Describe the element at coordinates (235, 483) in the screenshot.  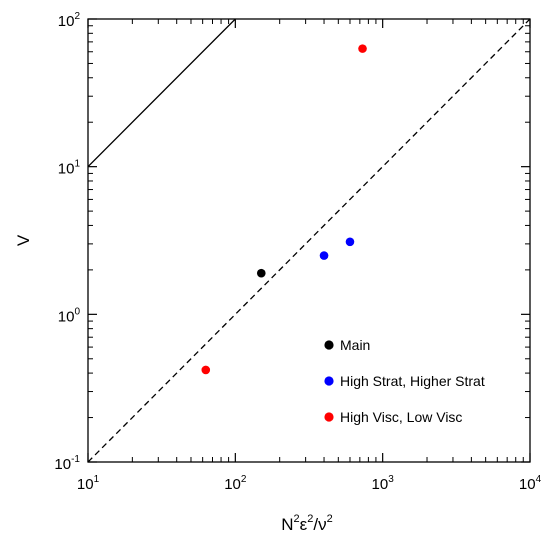
I see `x-tick-label: 10²` at that location.